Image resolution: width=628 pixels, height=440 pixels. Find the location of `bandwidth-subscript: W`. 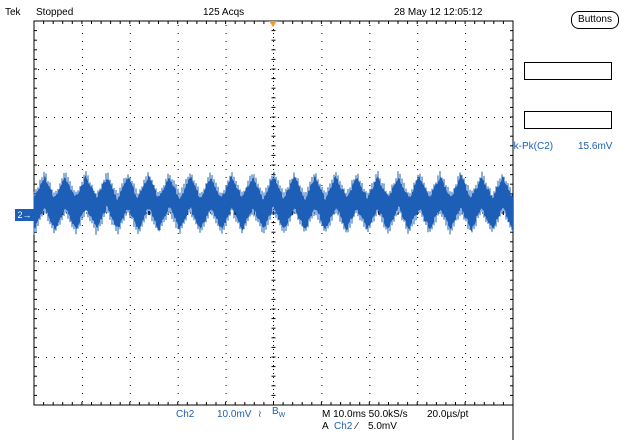

bandwidth-subscript: W is located at coordinates (282, 415).